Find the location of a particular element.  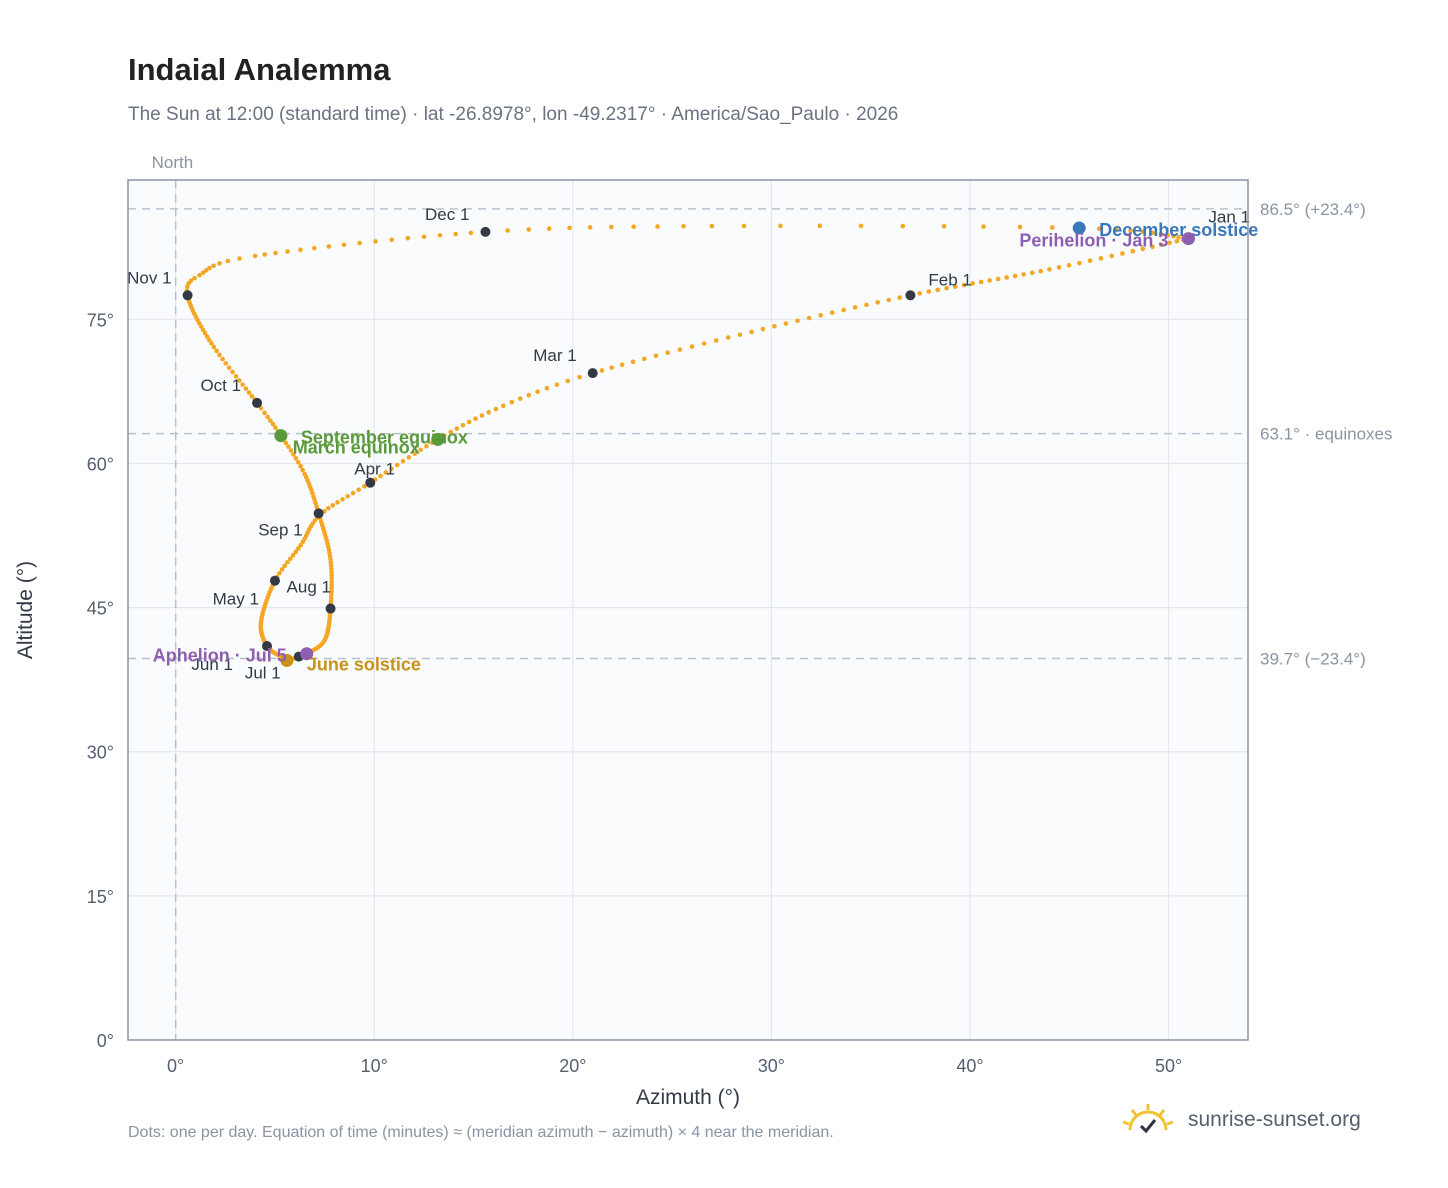

x-axis-title: Azimuth (°) is located at coordinates (688, 1097).